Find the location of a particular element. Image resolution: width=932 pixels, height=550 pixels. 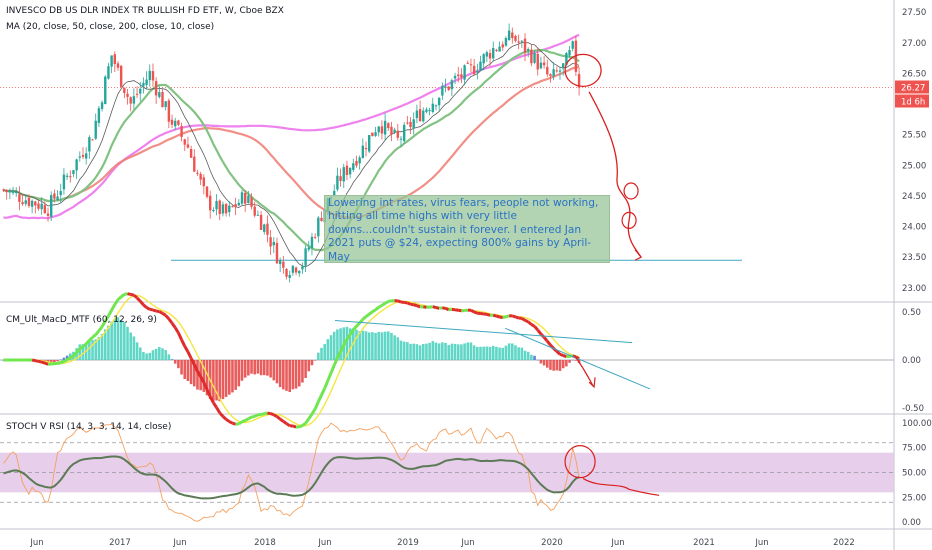

stoch-tick-label: 75.00 is located at coordinates (914, 449).